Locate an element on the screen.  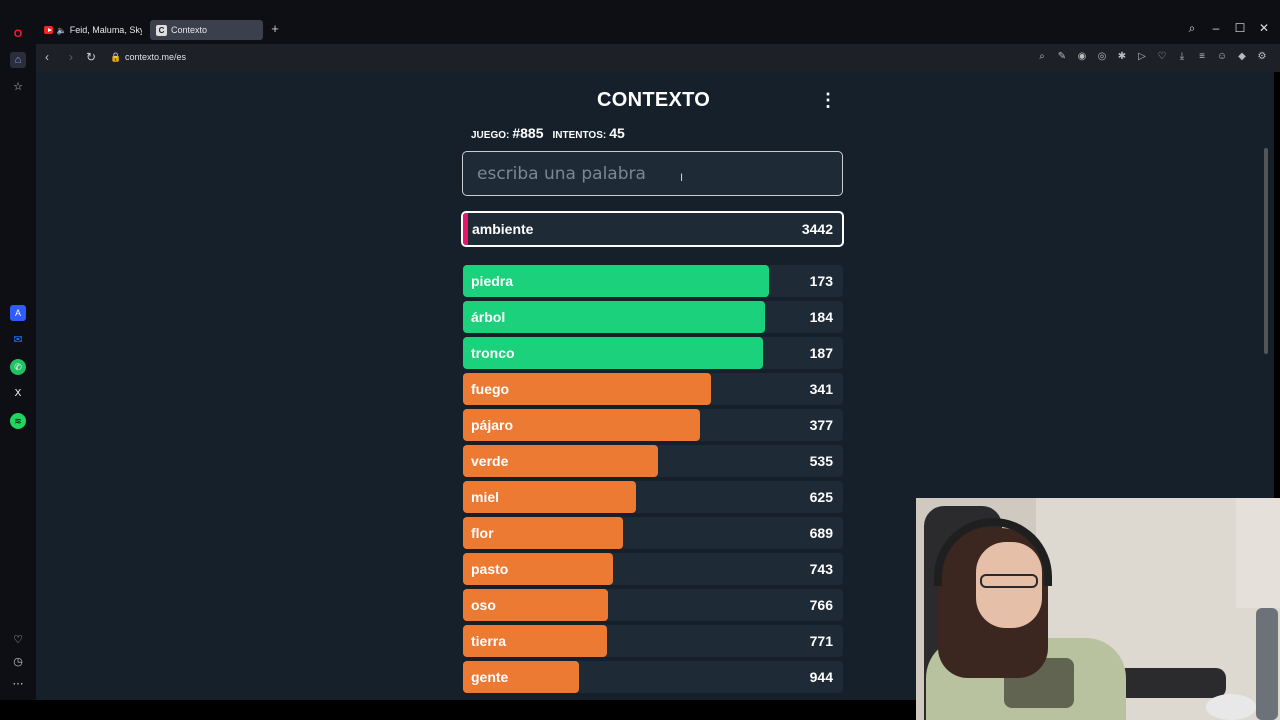
guess-word: pájaro is located at coordinates (492, 425).